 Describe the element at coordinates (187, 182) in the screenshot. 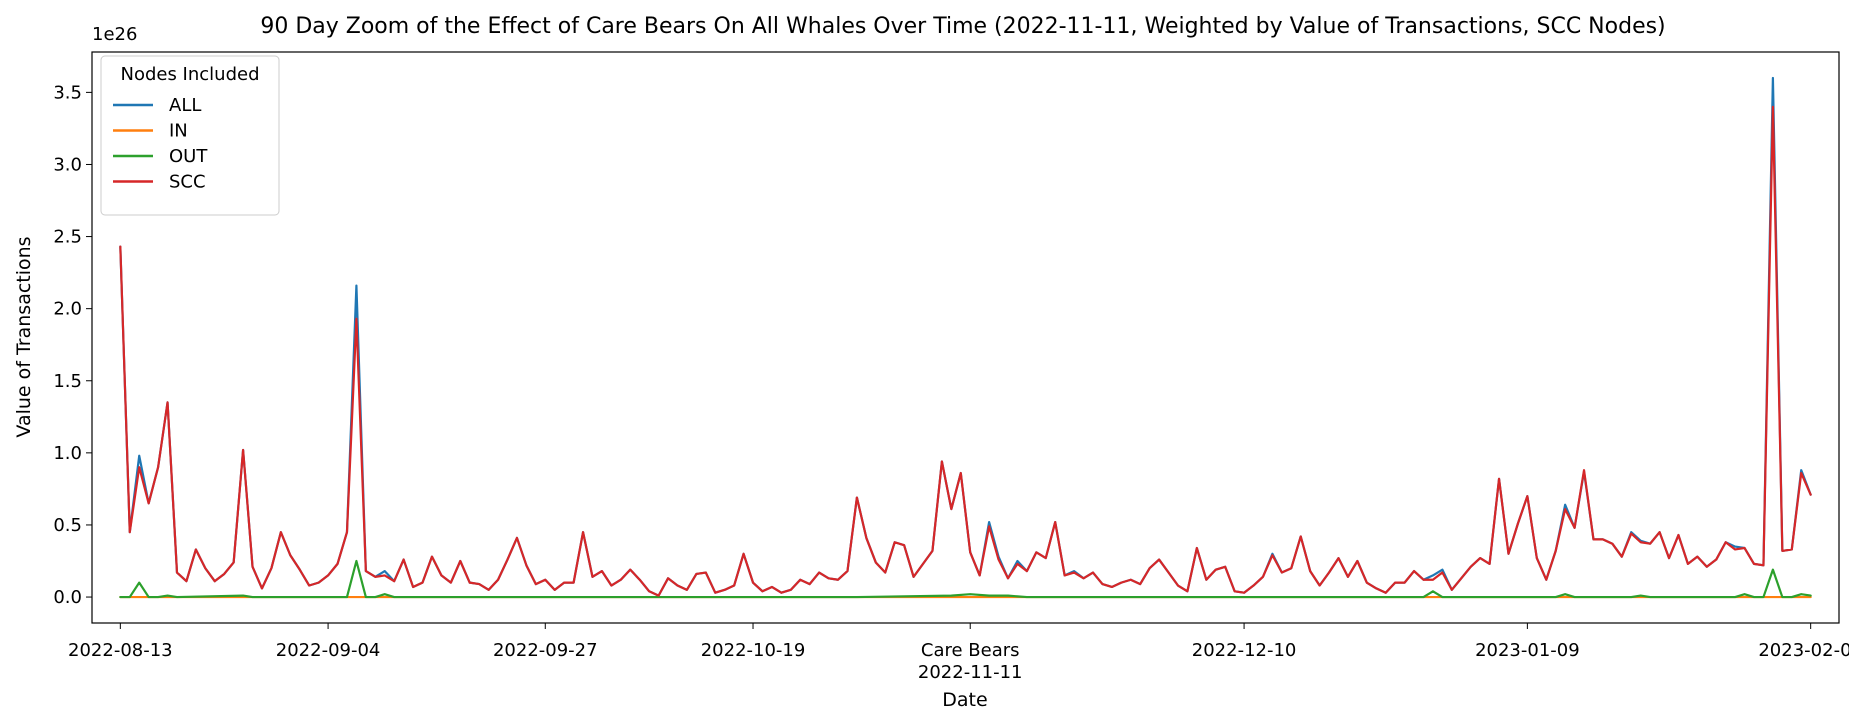

I see `legend-label-scc: SCC` at that location.